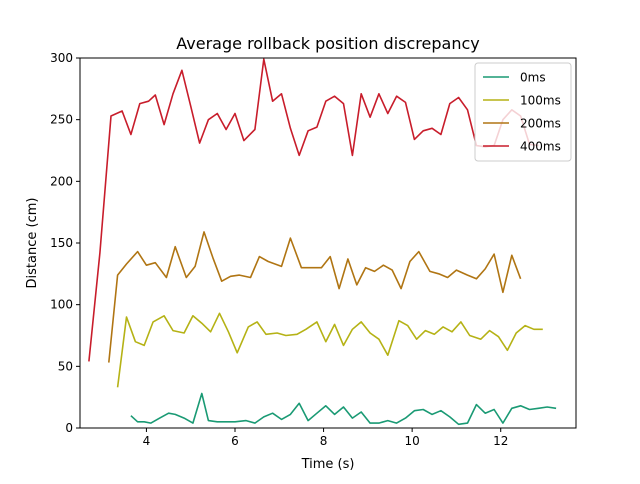  What do you see at coordinates (61, 181) in the screenshot?
I see `y-tick-label: 200` at bounding box center [61, 181].